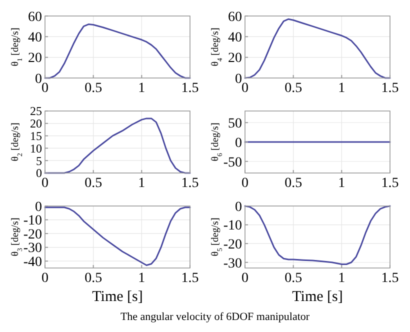  What do you see at coordinates (36, 111) in the screenshot?
I see `y-tick-label: 25` at bounding box center [36, 111].